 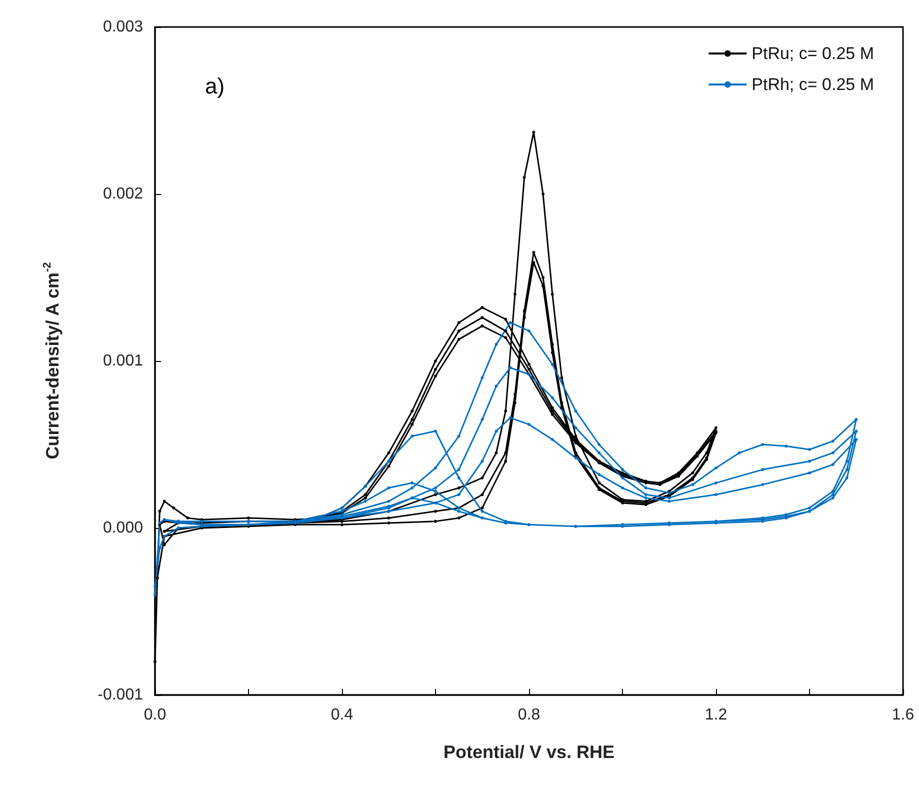 What do you see at coordinates (52, 361) in the screenshot?
I see `y-axis-title: Current-density/ A cm-2` at bounding box center [52, 361].